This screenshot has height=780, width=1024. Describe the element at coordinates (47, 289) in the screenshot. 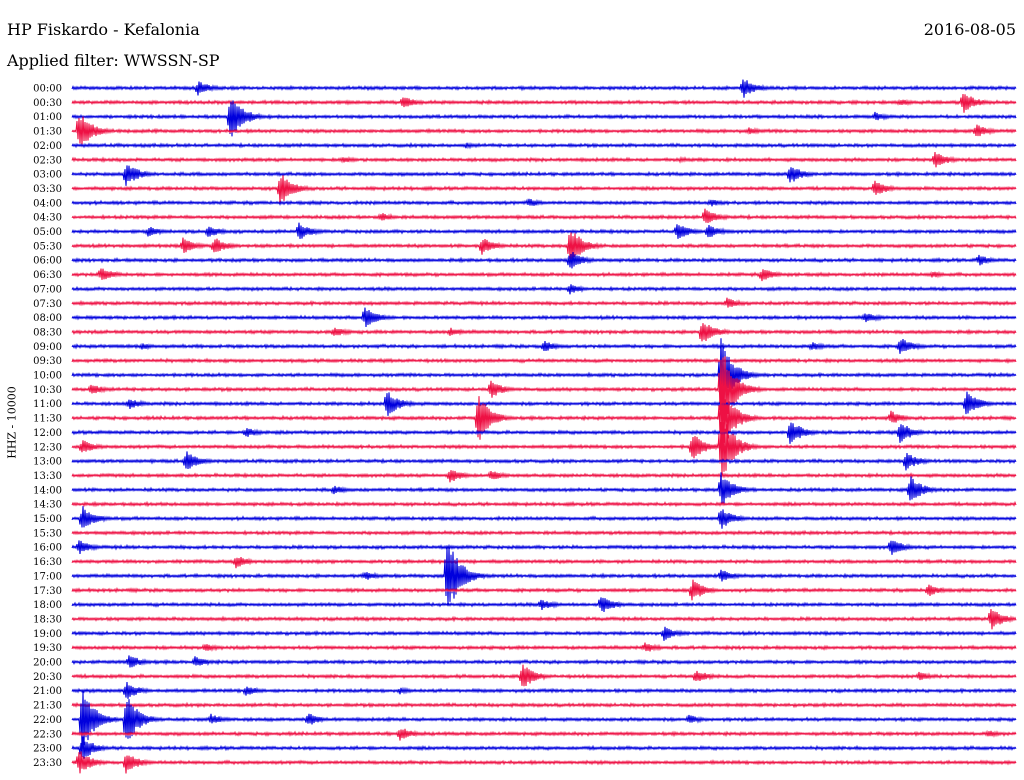

I see `row-time-label: 07:00` at that location.